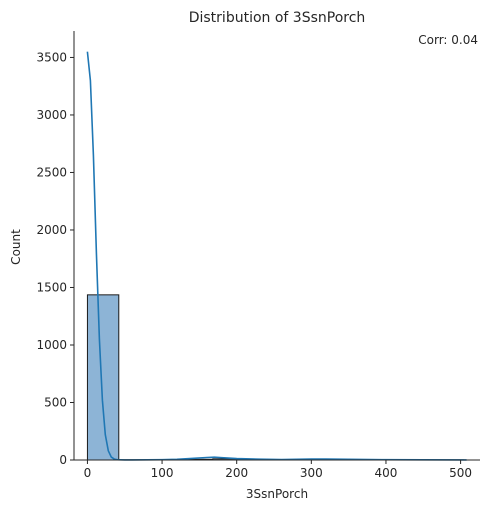 Image resolution: width=490 pixels, height=512 pixels. Describe the element at coordinates (386, 473) in the screenshot. I see `x-tick-label: 400` at that location.